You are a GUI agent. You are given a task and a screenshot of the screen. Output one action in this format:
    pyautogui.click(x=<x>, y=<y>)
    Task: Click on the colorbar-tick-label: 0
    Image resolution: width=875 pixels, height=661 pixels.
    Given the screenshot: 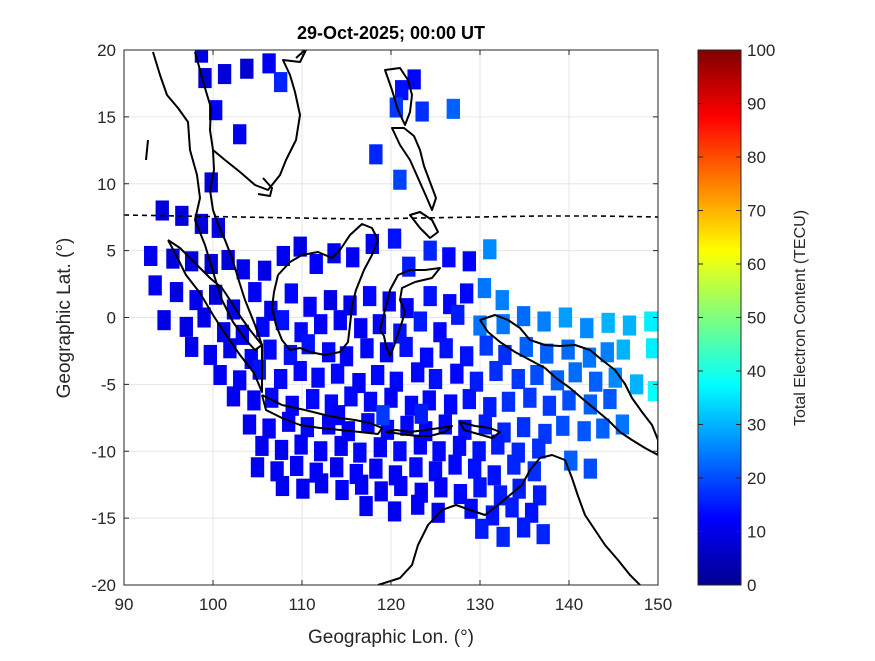 What is the action you would take?
    pyautogui.click(x=751, y=585)
    